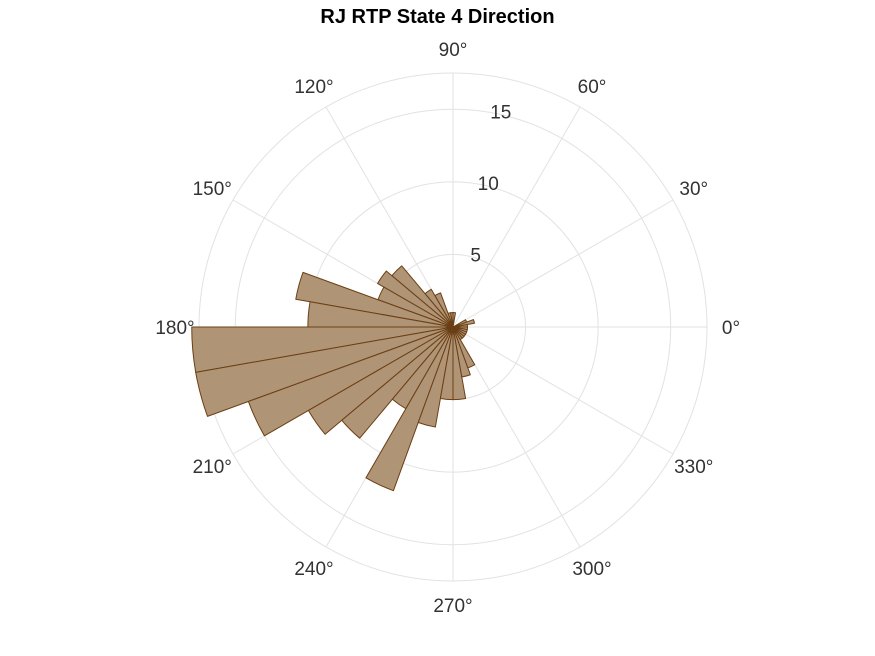  Describe the element at coordinates (174, 328) in the screenshot. I see `theta-tick-label-180: 180°` at that location.